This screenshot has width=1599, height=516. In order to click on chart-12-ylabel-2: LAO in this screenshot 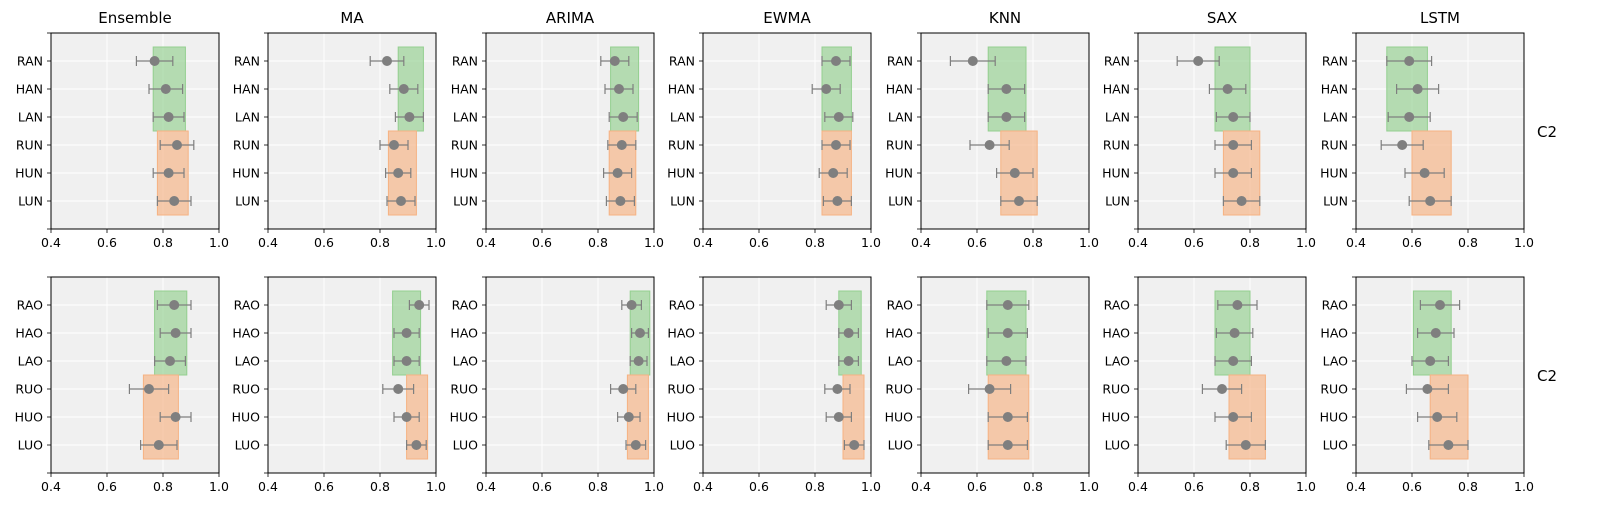, I will do `click(1118, 361)`.